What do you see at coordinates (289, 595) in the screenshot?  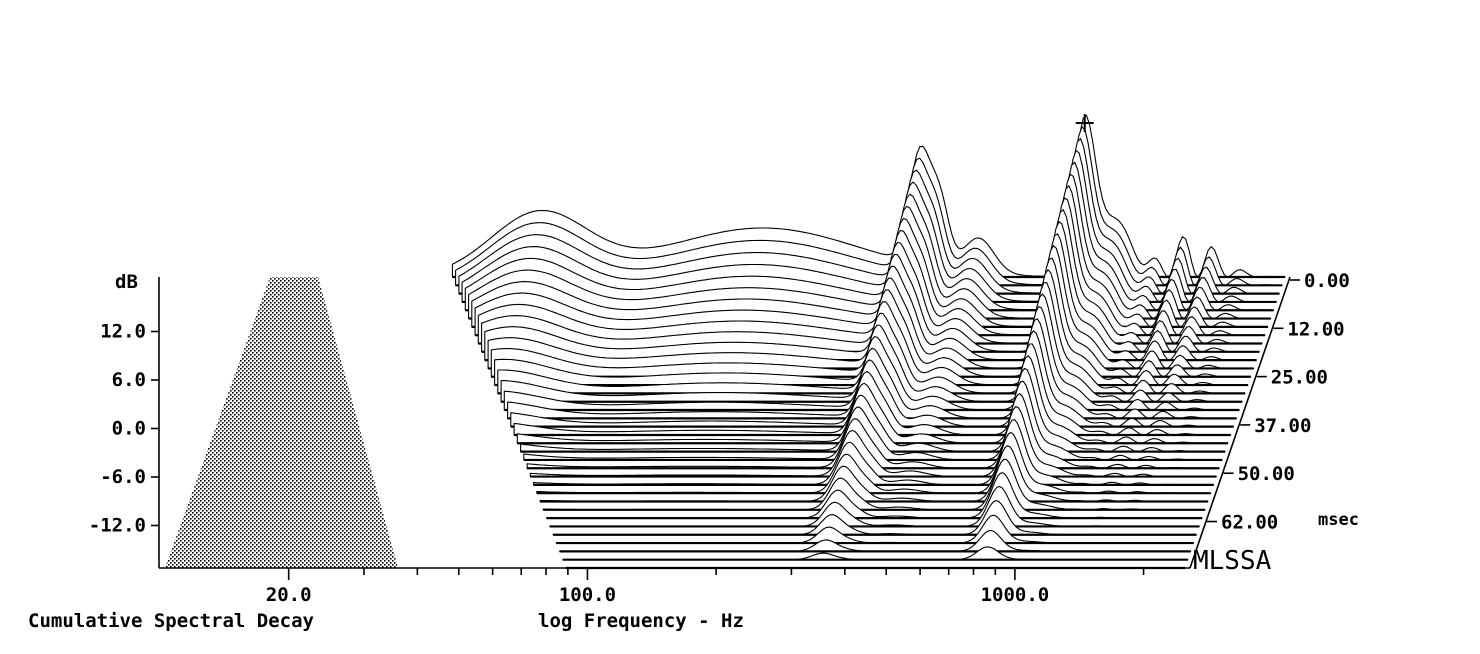 I see `x-tick-label: 20.0` at bounding box center [289, 595].